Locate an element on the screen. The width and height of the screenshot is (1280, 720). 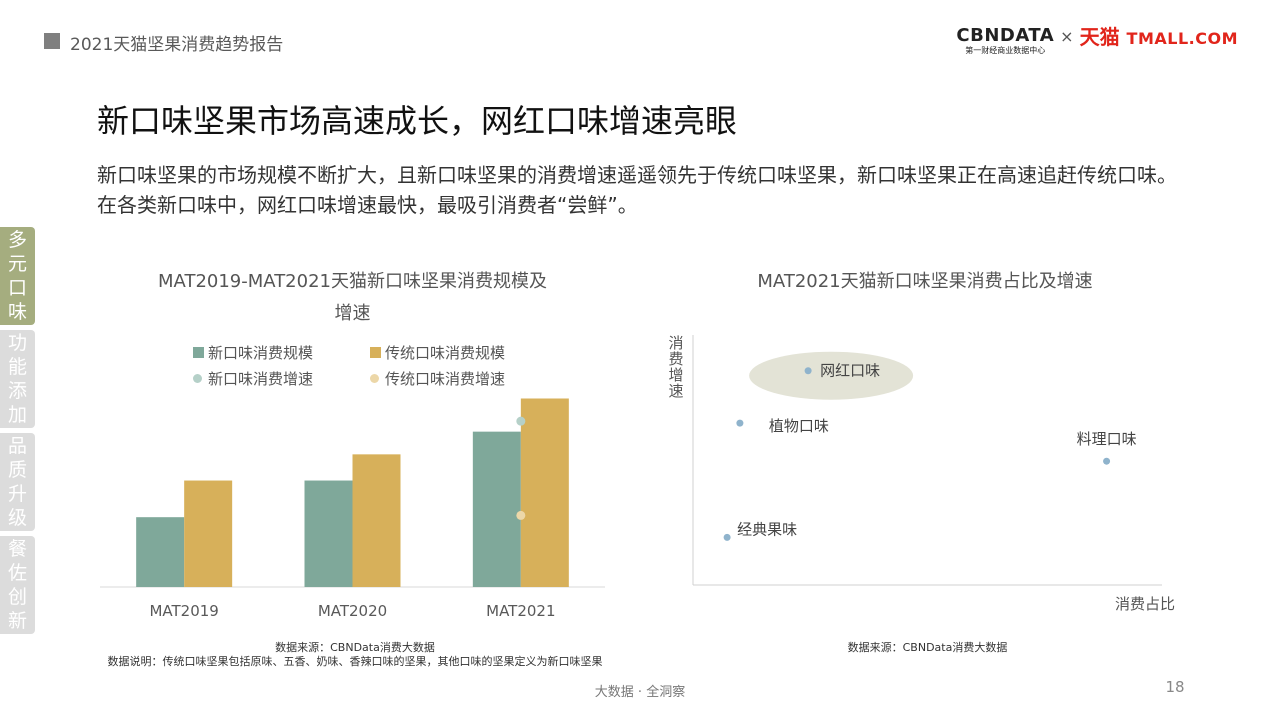
tab-char: 元 is located at coordinates (17, 264).